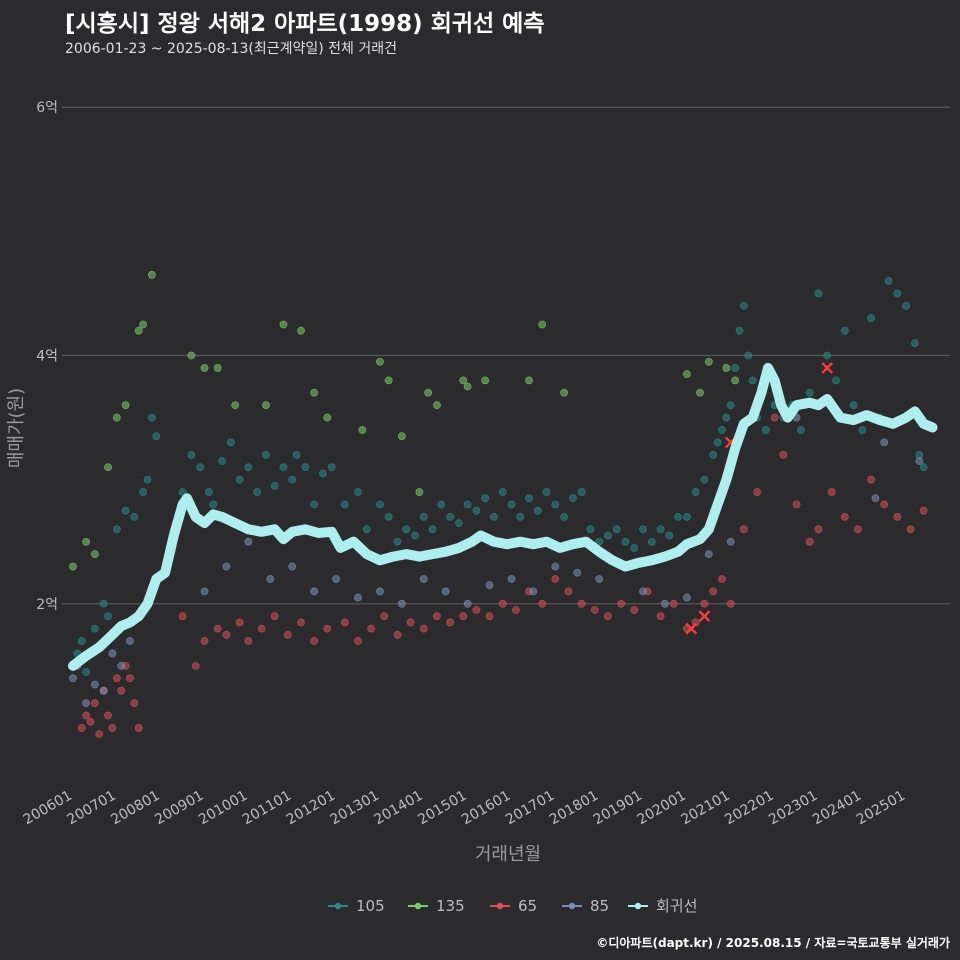  I want to click on x-tick-label: 202301, so click(793, 808).